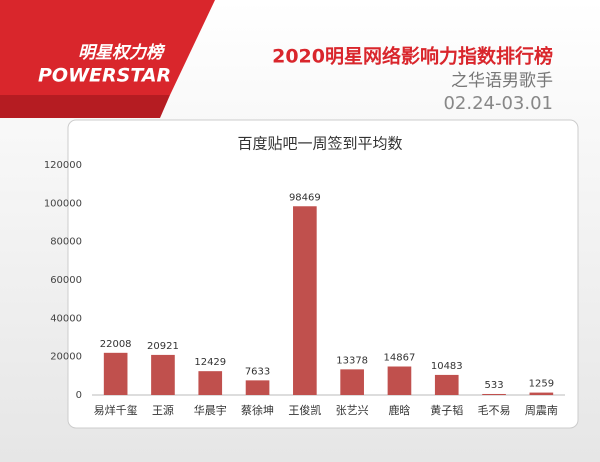  What do you see at coordinates (104, 76) in the screenshot?
I see `brand-sub: POWERSTAR` at bounding box center [104, 76].